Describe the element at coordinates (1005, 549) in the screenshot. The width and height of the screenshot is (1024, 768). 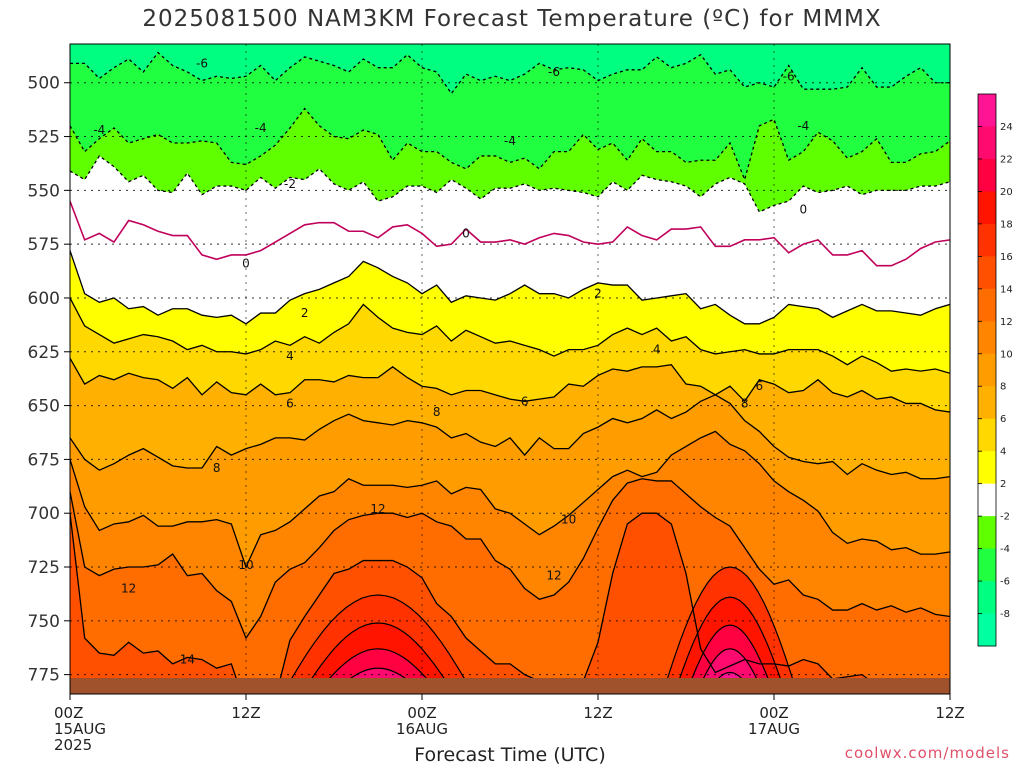
I see `colorbar-tick-label: -4` at that location.